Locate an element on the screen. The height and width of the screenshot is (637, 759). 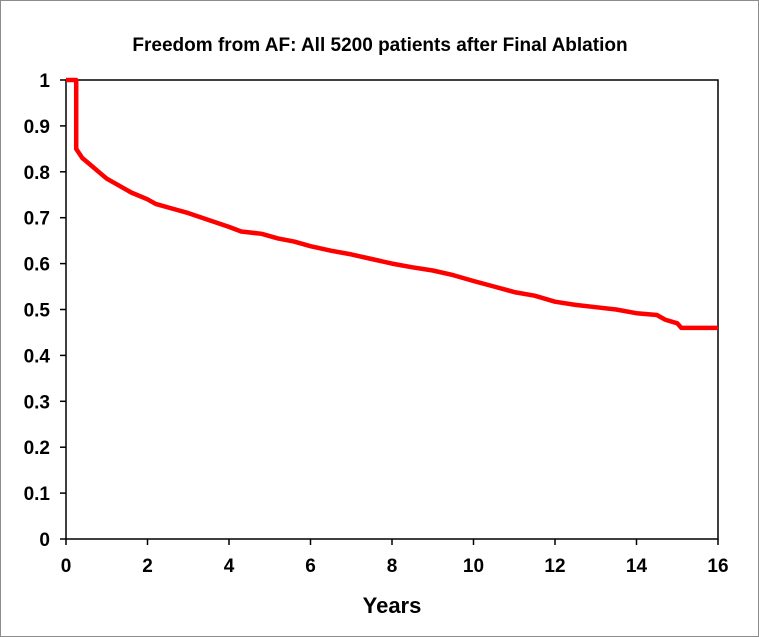
x-axis-title: Years is located at coordinates (392, 605).